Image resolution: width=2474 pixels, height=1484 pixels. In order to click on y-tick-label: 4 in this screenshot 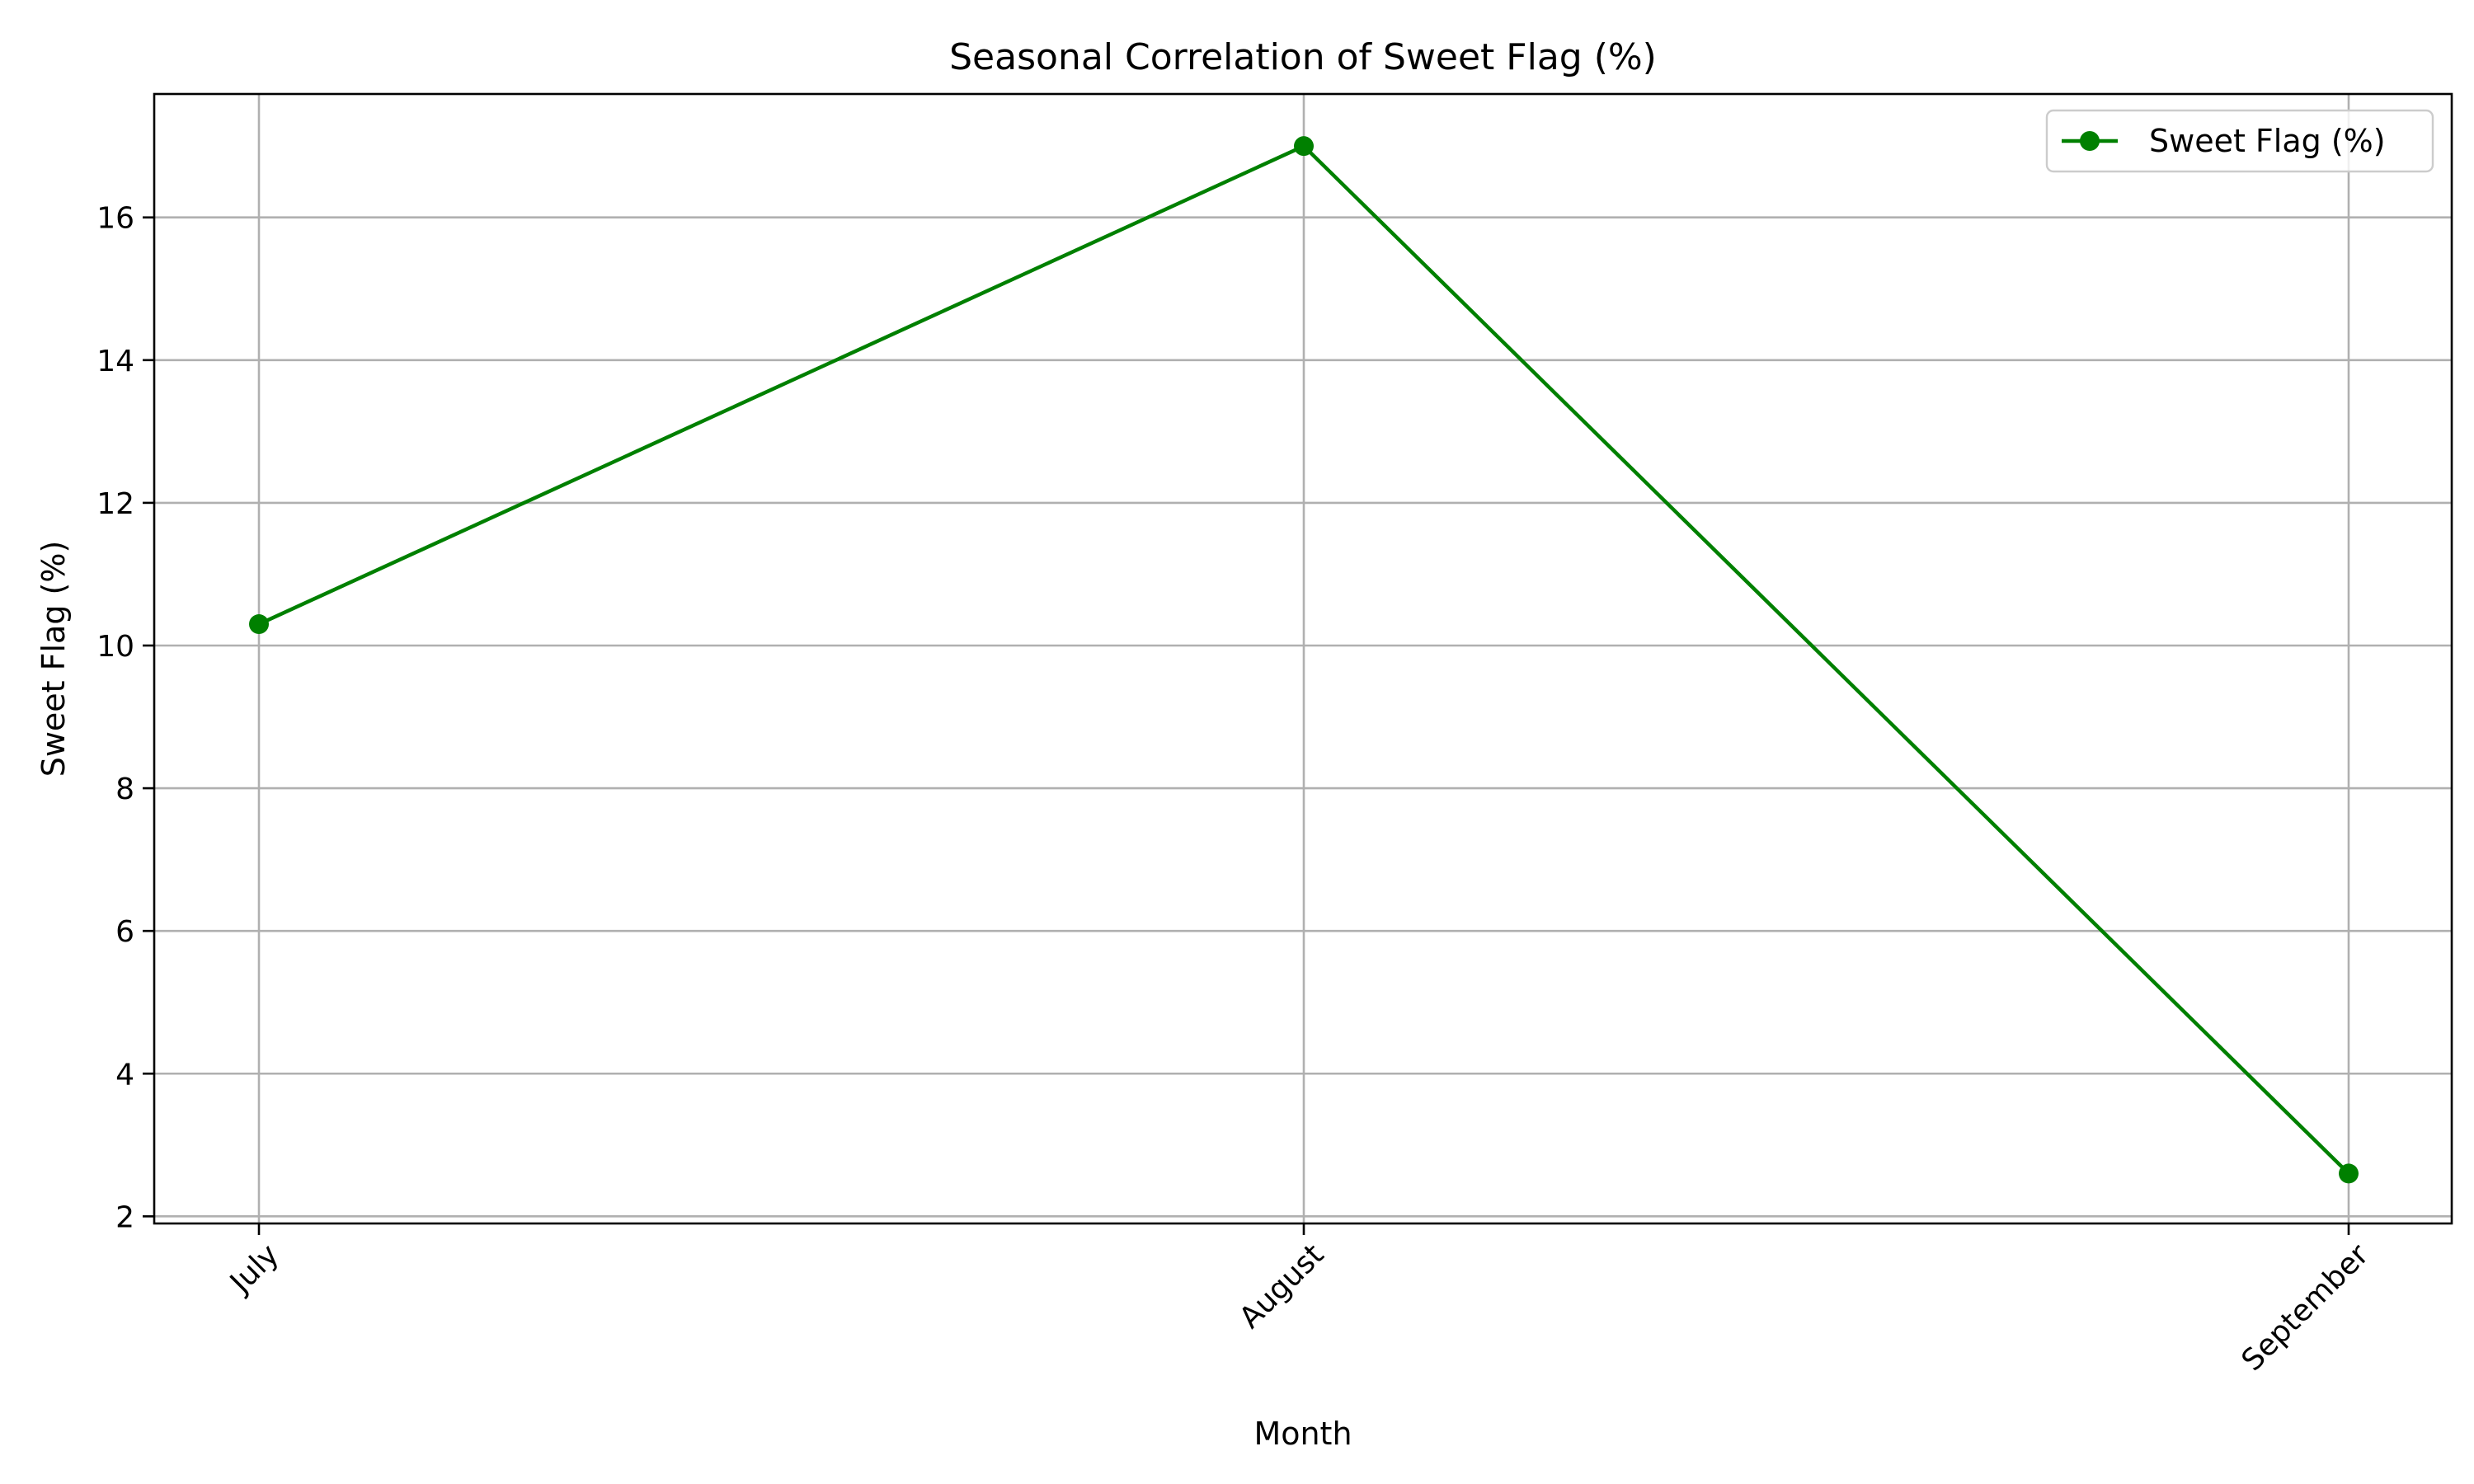, I will do `click(124, 1075)`.